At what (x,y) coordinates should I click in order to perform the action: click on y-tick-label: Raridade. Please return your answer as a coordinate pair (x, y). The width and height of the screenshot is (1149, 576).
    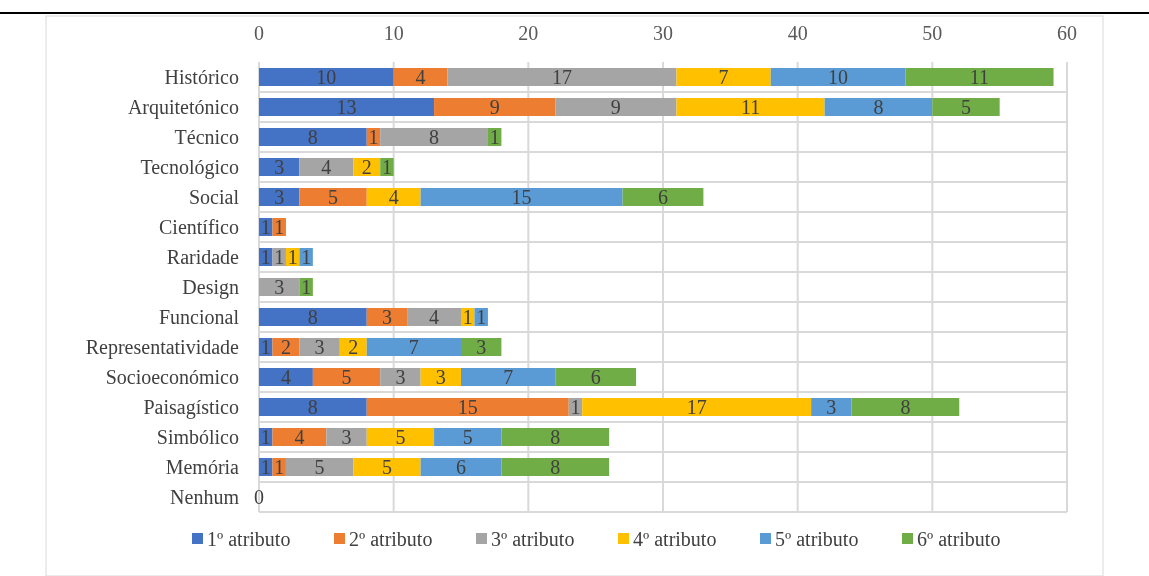
    Looking at the image, I should click on (203, 257).